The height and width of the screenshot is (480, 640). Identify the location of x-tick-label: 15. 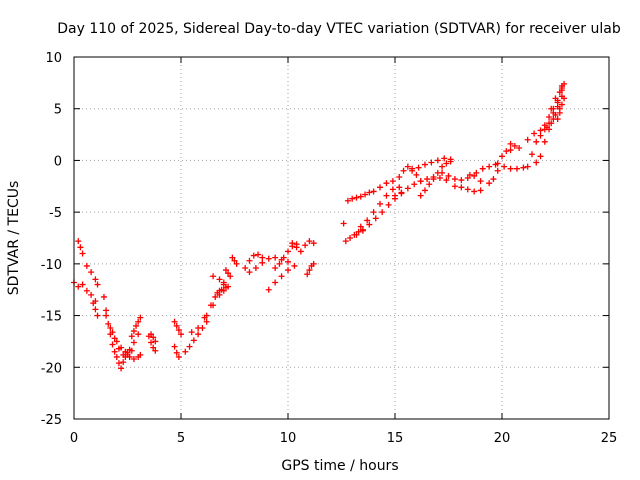
(395, 438).